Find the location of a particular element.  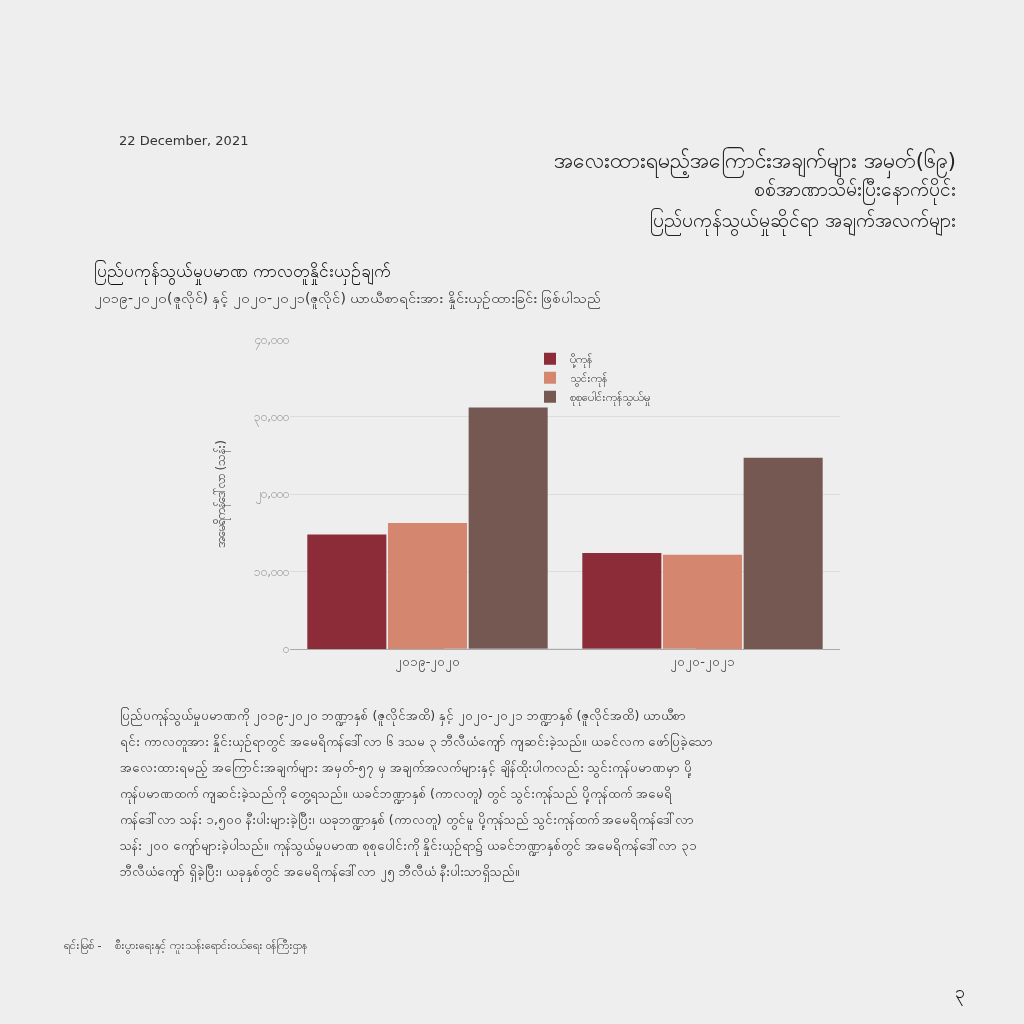

x-tick-label: ၂၀၁၉-၂၀၂၀ is located at coordinates (427, 662).